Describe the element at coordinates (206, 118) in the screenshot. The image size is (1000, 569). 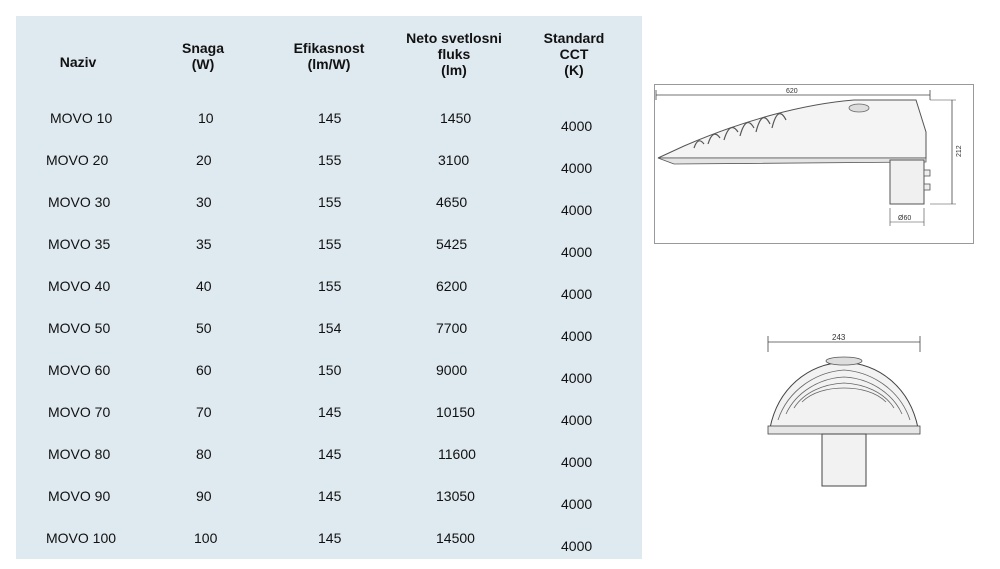
I see `cell-snaga: 10` at that location.